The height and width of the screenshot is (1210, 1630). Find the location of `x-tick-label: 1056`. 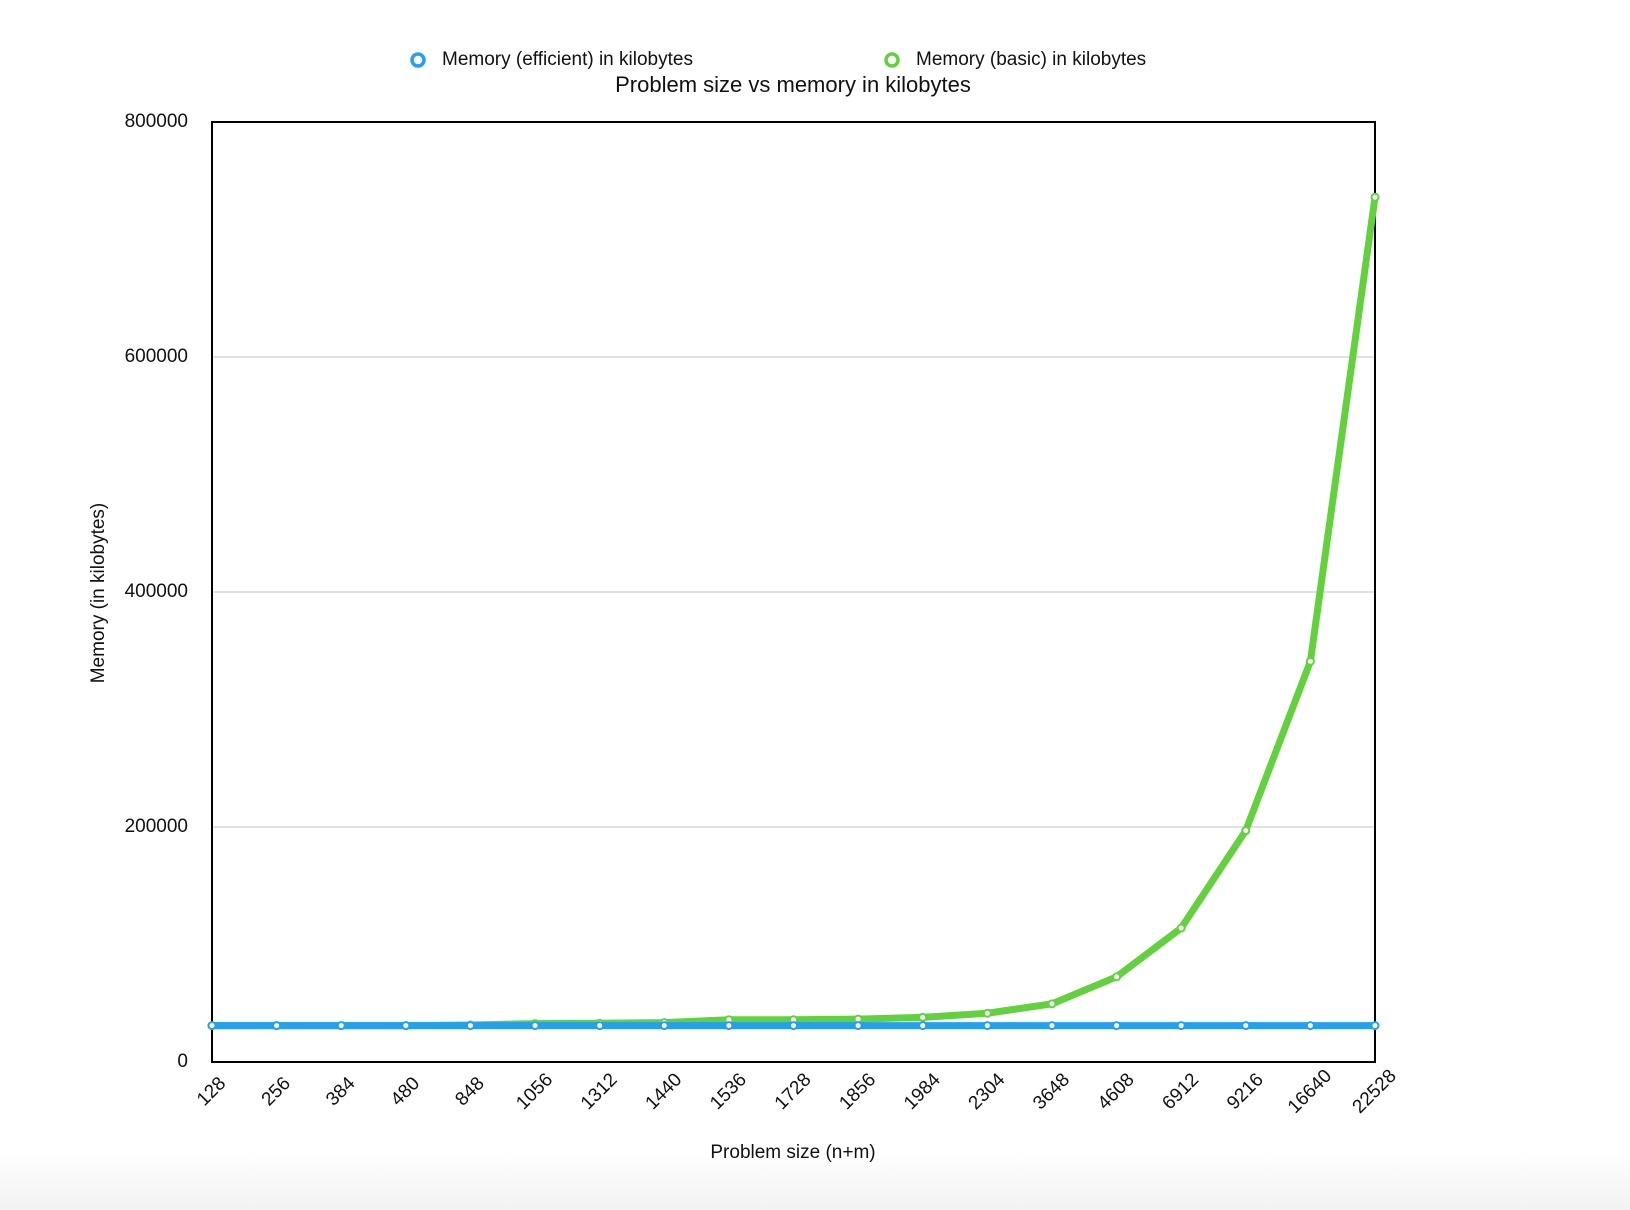

x-tick-label: 1056 is located at coordinates (534, 1091).